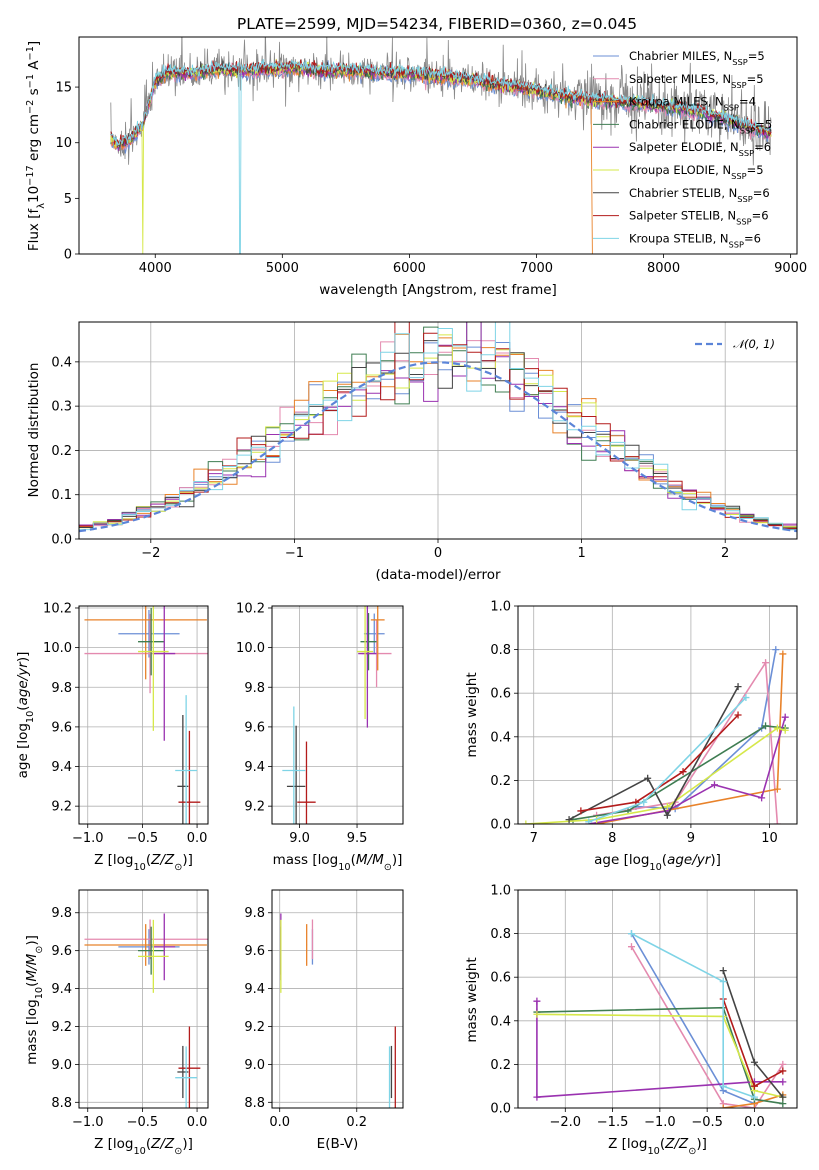  Describe the element at coordinates (61, 1065) in the screenshot. I see `y-tick-label: 9.0` at that location.